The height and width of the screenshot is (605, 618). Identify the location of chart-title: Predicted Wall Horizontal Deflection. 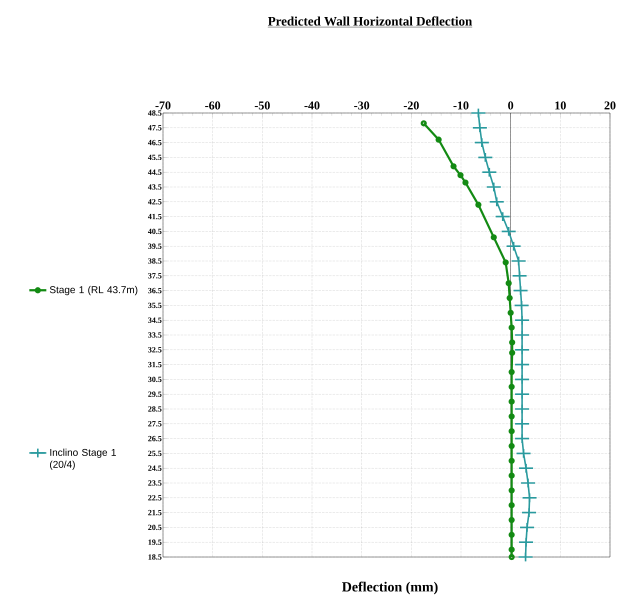
(370, 21).